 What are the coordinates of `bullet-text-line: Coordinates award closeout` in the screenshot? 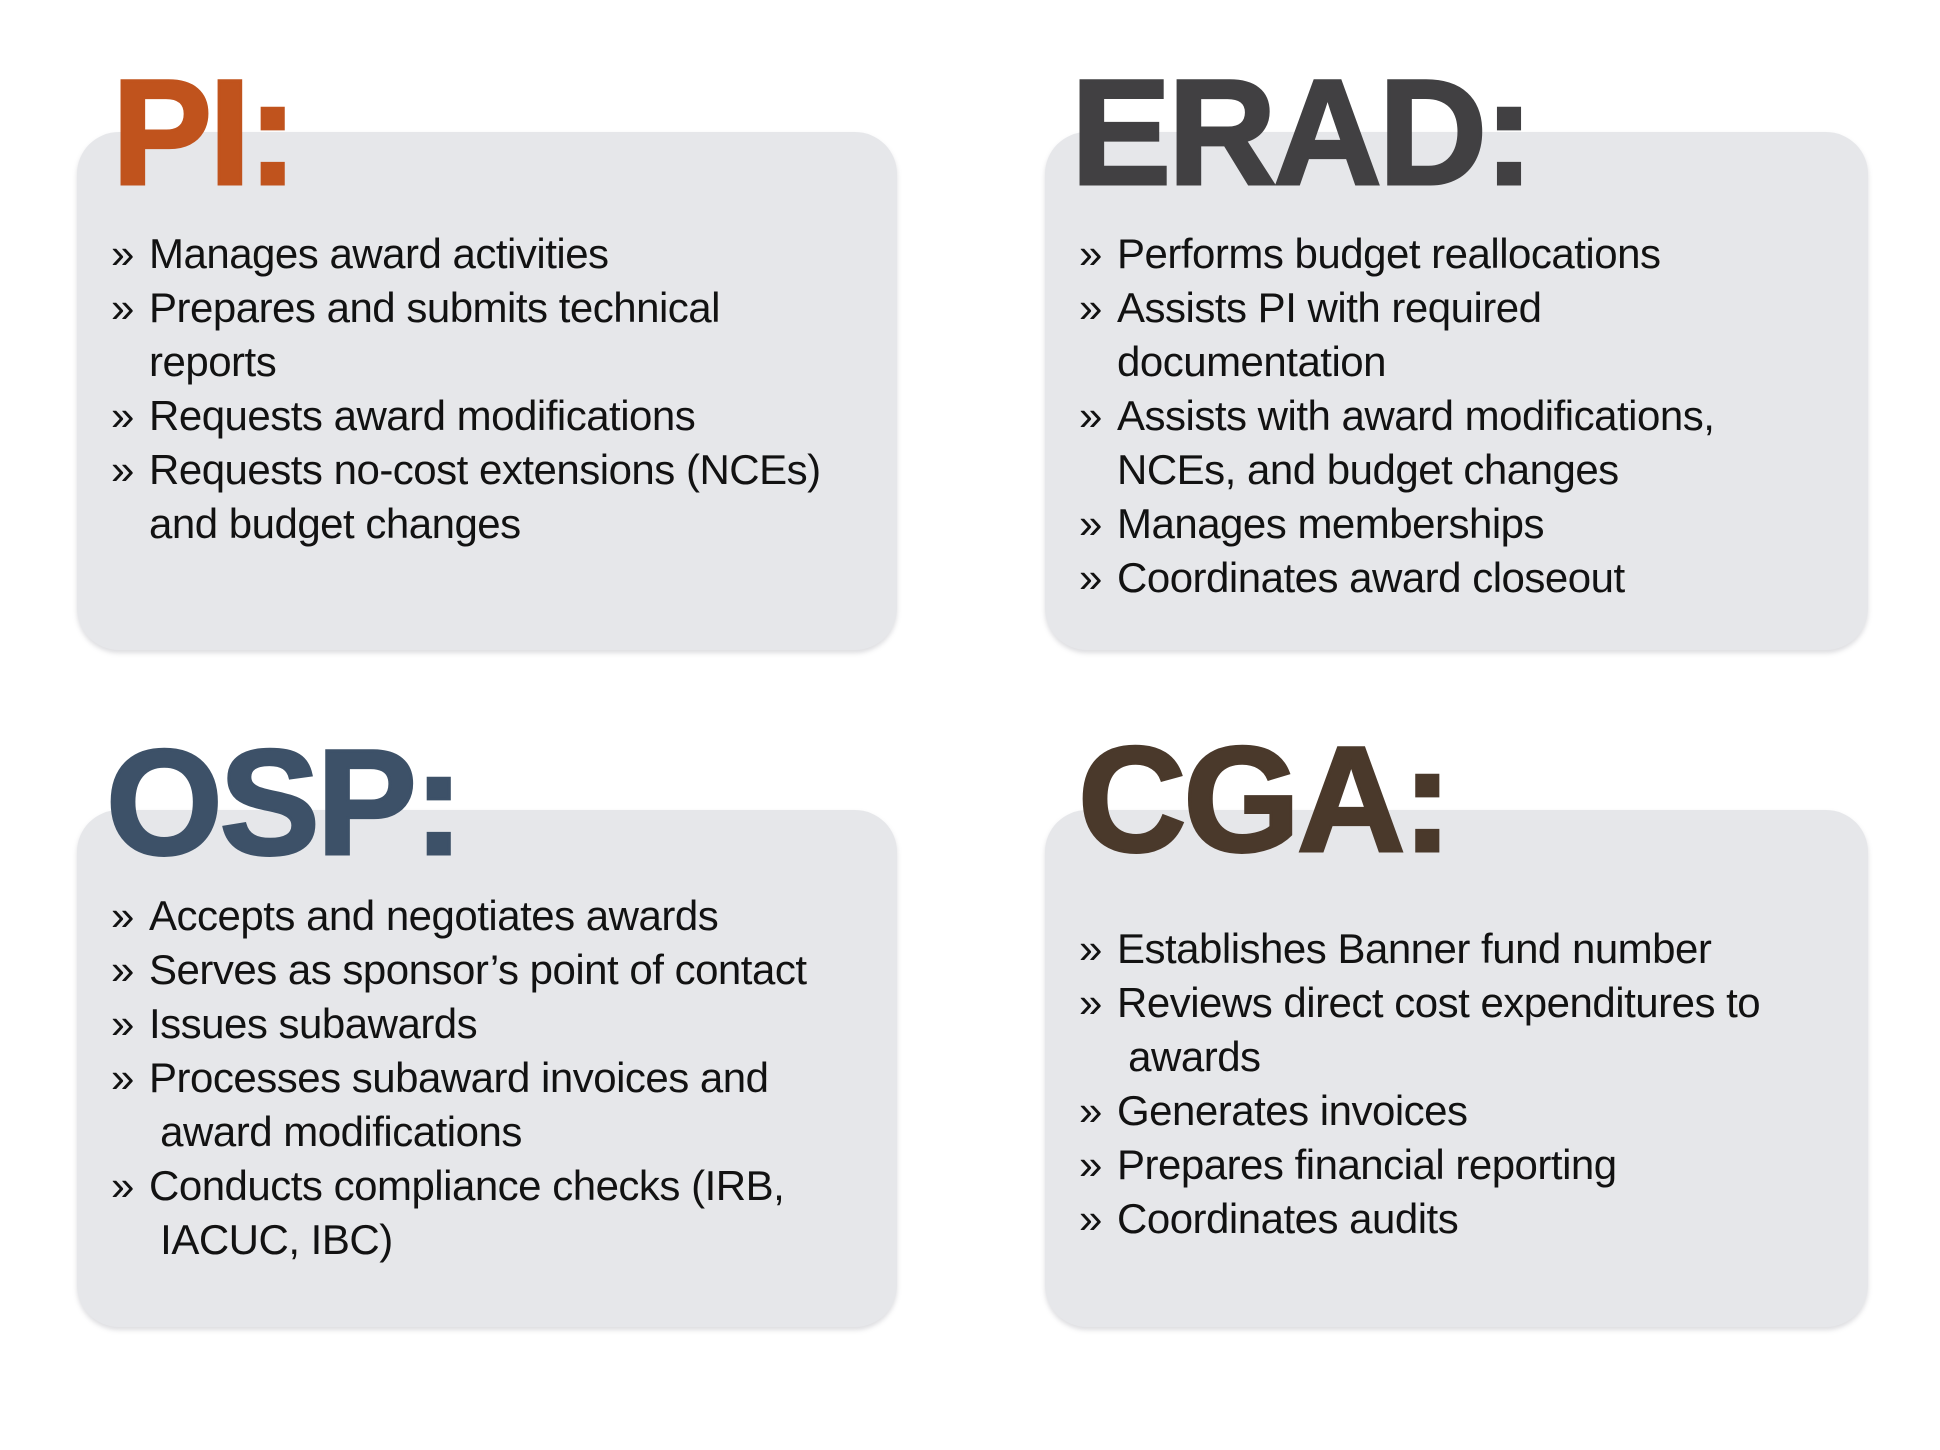 It's located at (1371, 577).